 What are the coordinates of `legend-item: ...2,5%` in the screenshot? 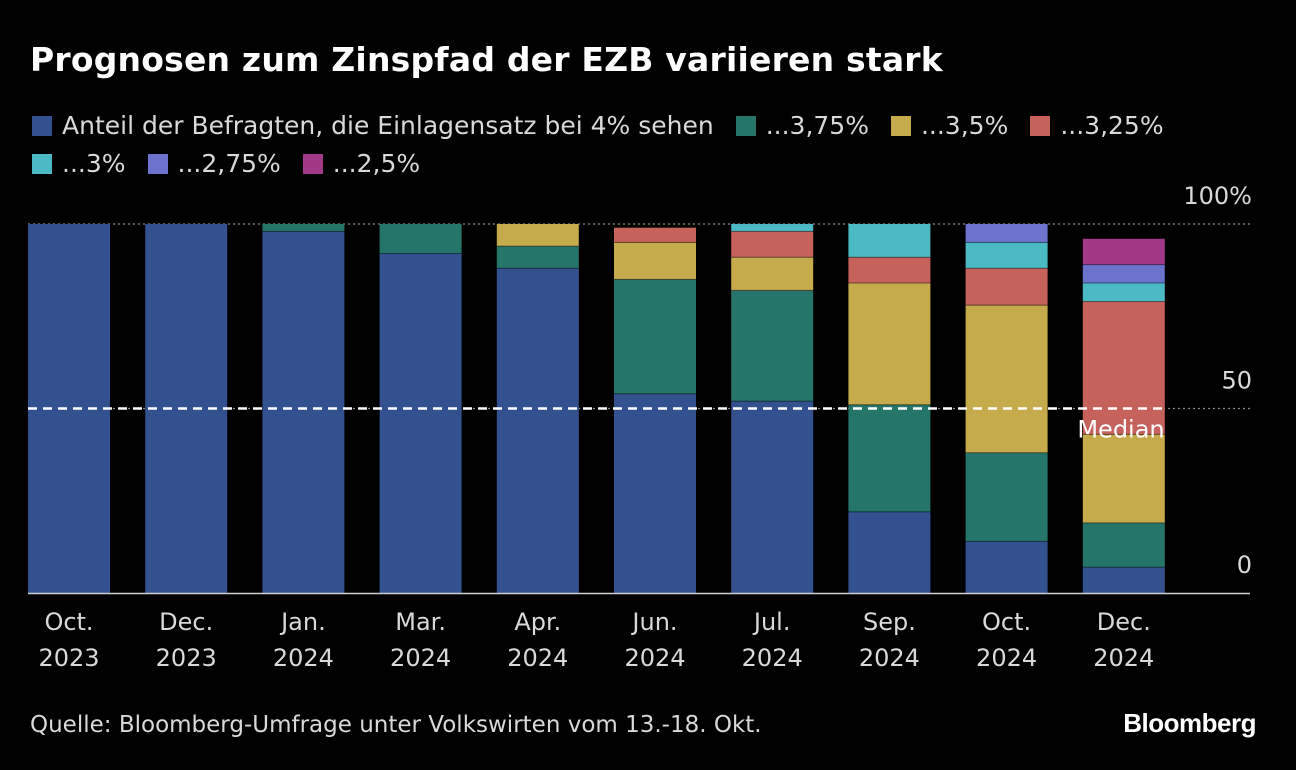 It's located at (361, 164).